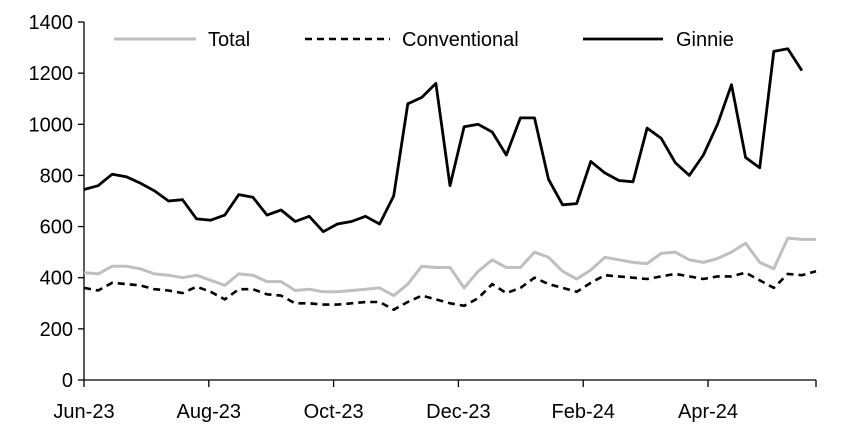 The image size is (852, 429). Describe the element at coordinates (56, 330) in the screenshot. I see `y-tick-label: 200` at that location.